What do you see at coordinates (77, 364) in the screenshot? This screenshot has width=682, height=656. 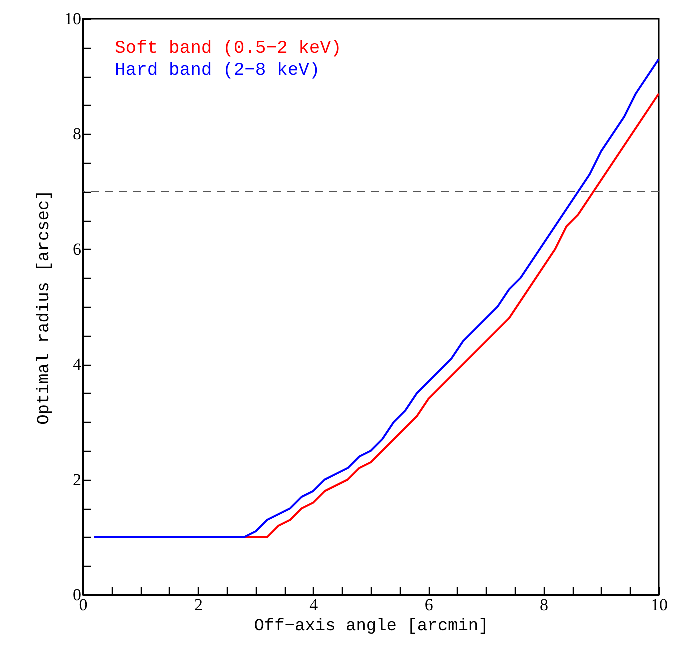 I see `y-tick-label: 4` at bounding box center [77, 364].